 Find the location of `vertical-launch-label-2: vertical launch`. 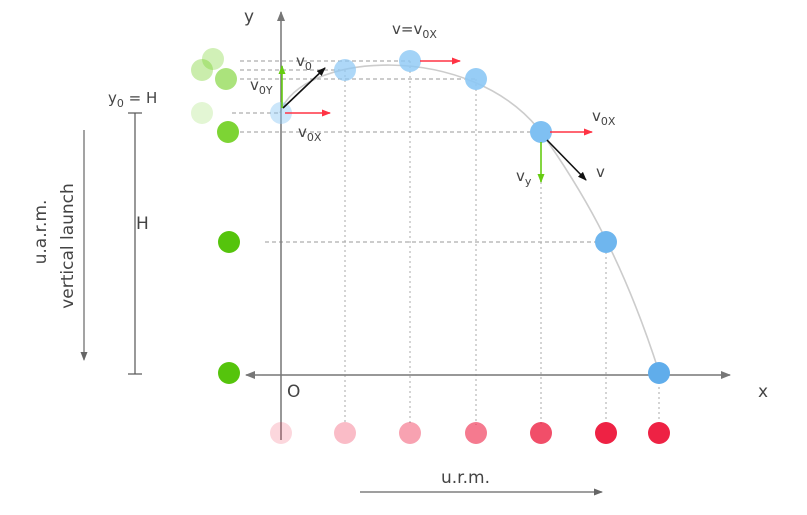

vertical-launch-label-2: vertical launch is located at coordinates (68, 246).